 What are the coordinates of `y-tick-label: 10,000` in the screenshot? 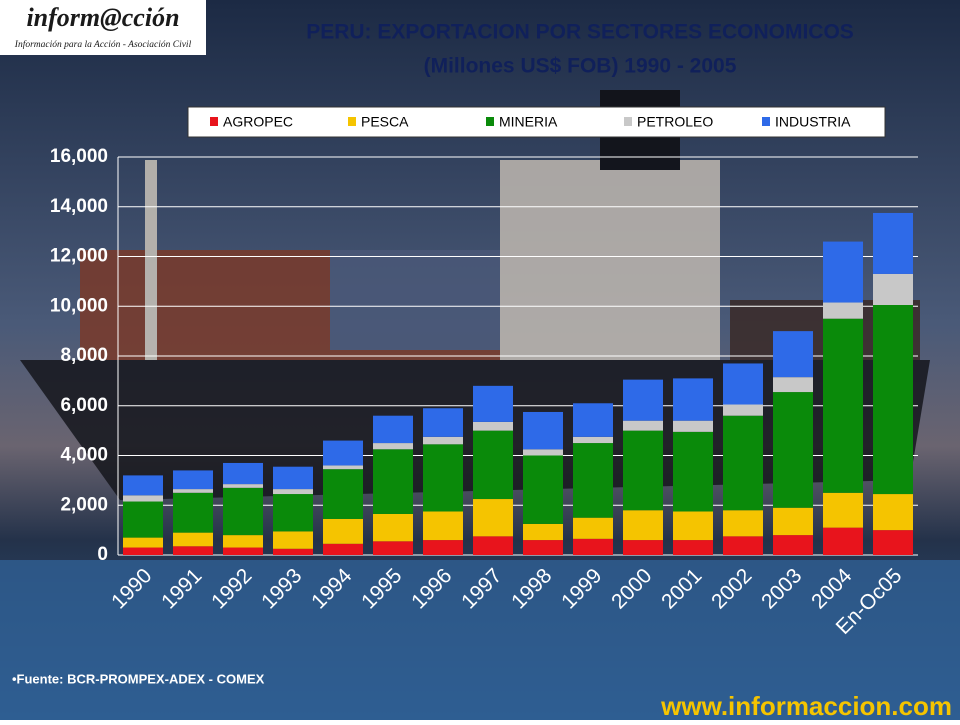 It's located at (79, 305).